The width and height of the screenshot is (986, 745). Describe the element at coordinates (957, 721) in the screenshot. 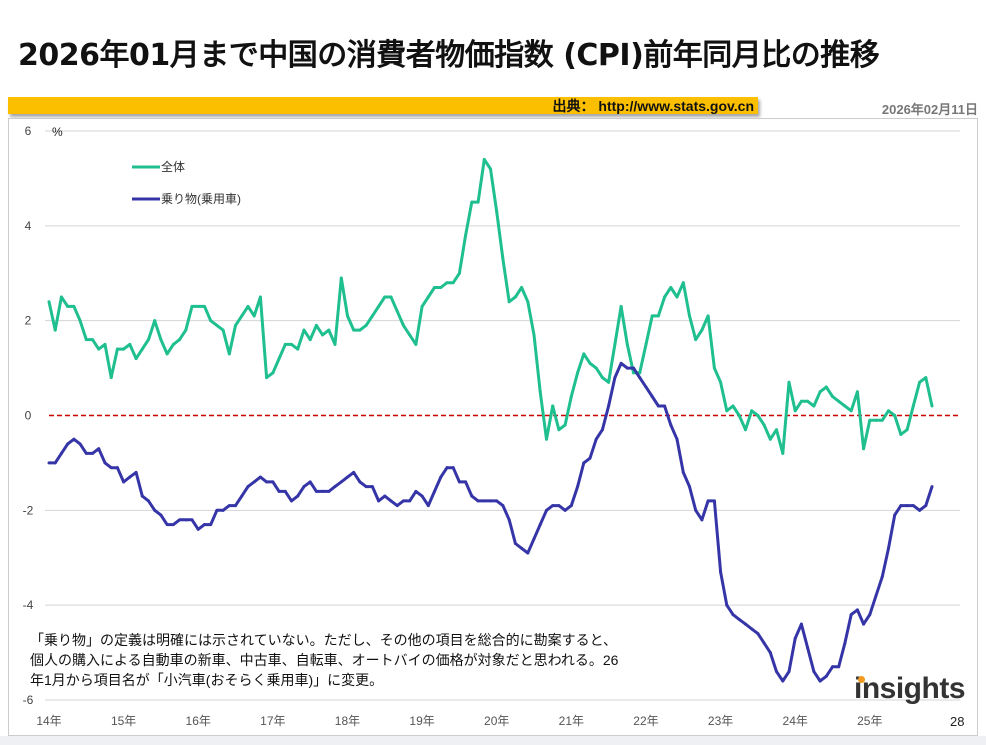

I see `page-number: 28` at that location.